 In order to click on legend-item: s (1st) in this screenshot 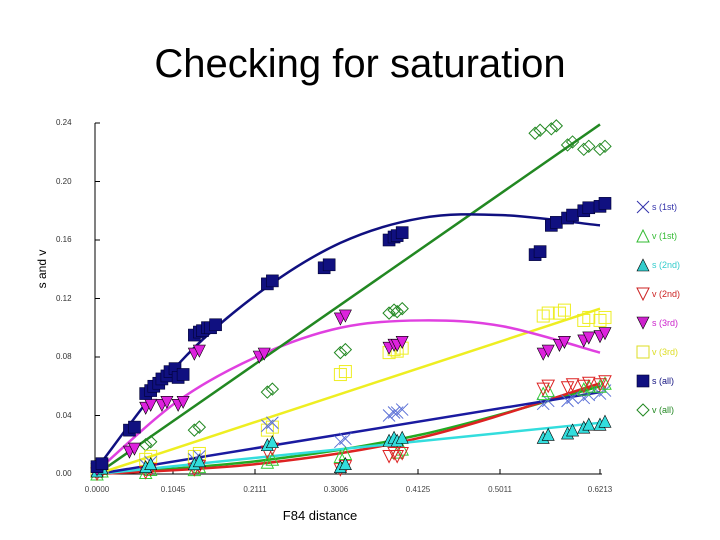, I will do `click(656, 207)`.